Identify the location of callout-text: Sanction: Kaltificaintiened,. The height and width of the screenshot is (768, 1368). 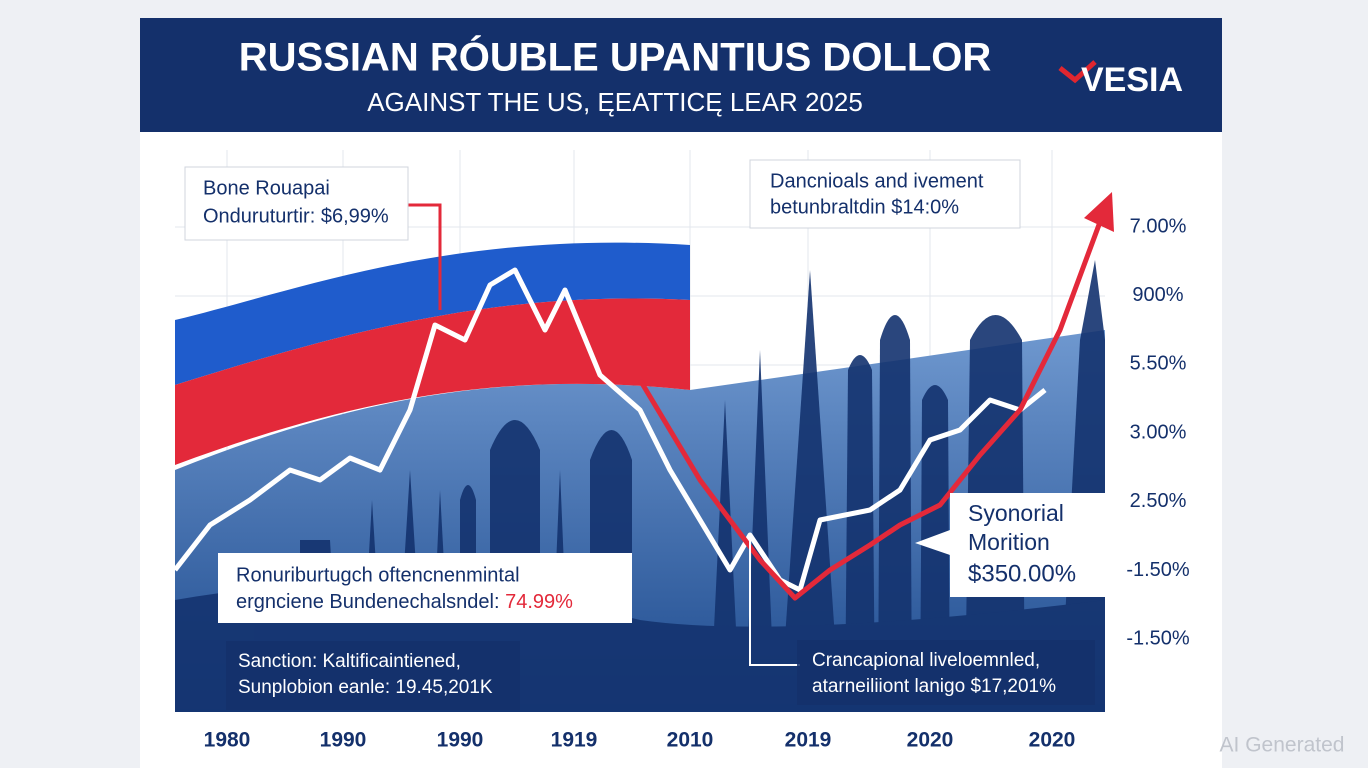
(349, 661).